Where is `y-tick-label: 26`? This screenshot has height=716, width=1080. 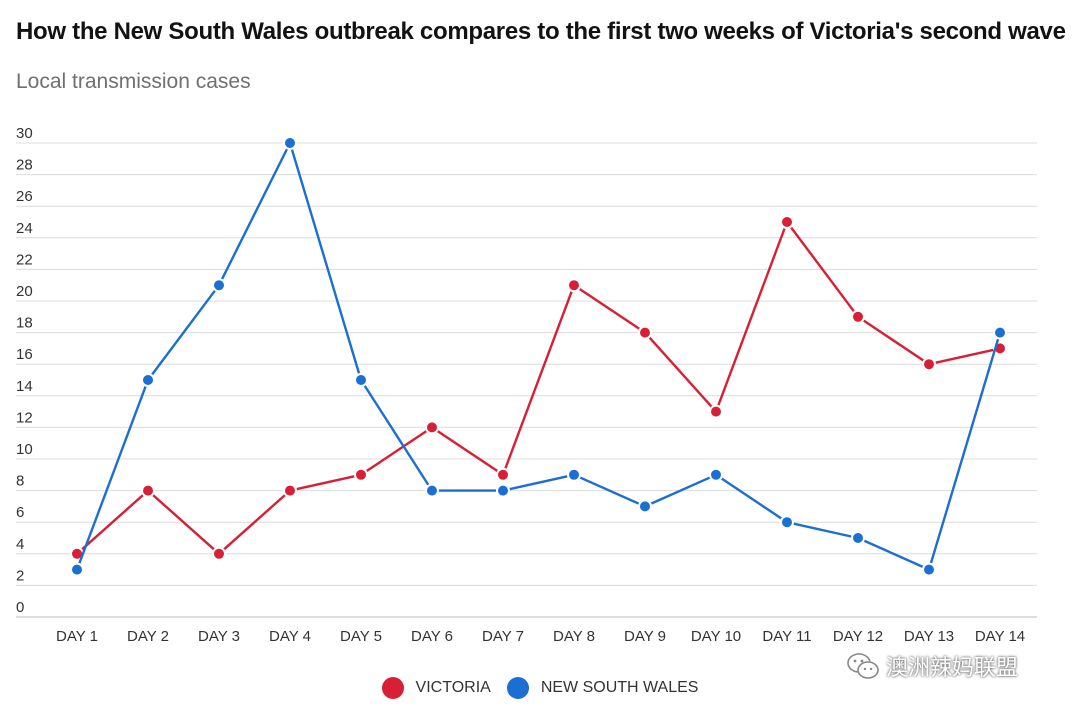
y-tick-label: 26 is located at coordinates (24, 196).